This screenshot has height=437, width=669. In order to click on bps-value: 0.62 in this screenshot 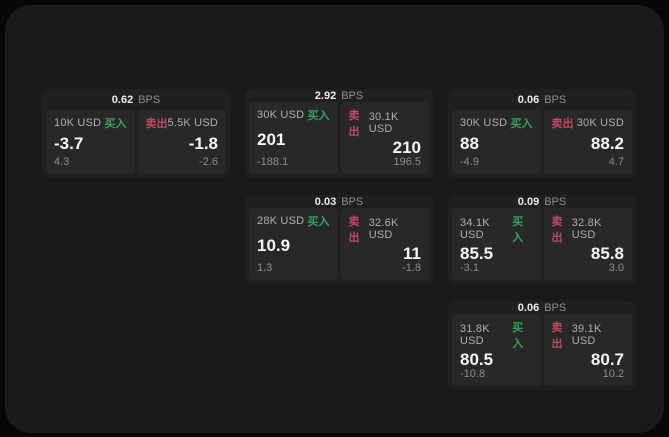, I will do `click(122, 99)`.